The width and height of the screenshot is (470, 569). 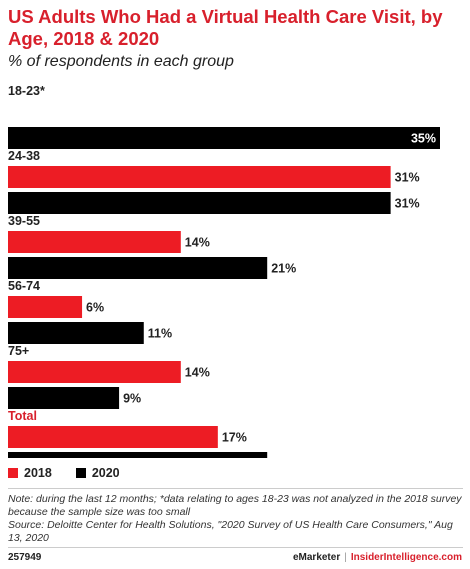 I want to click on brand: eMarketer | InsiderIntelligence.com, so click(x=377, y=557).